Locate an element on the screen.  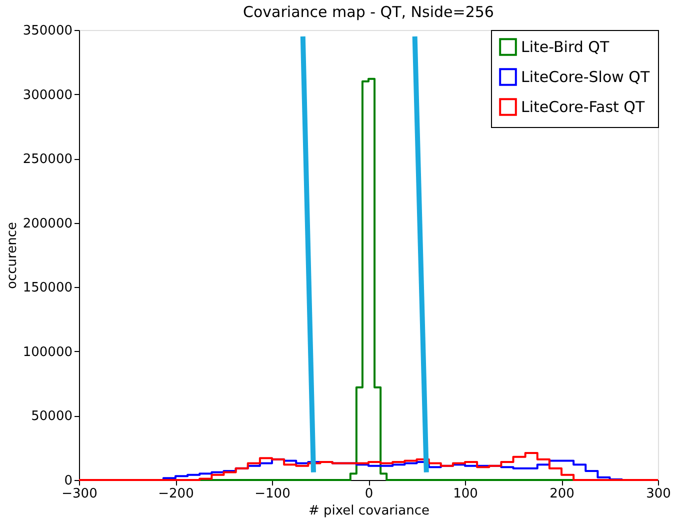
x-tick-label: 200 is located at coordinates (562, 494).